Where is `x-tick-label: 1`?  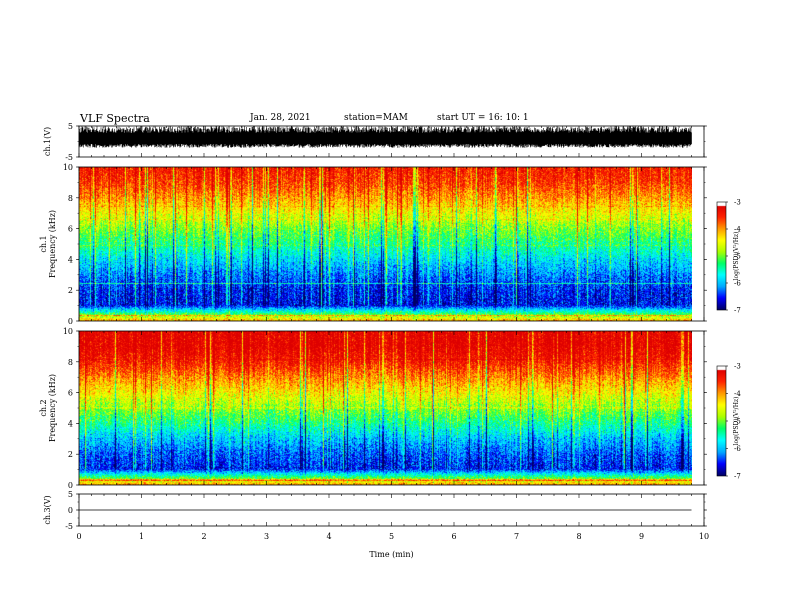 x-tick-label: 1 is located at coordinates (141, 536).